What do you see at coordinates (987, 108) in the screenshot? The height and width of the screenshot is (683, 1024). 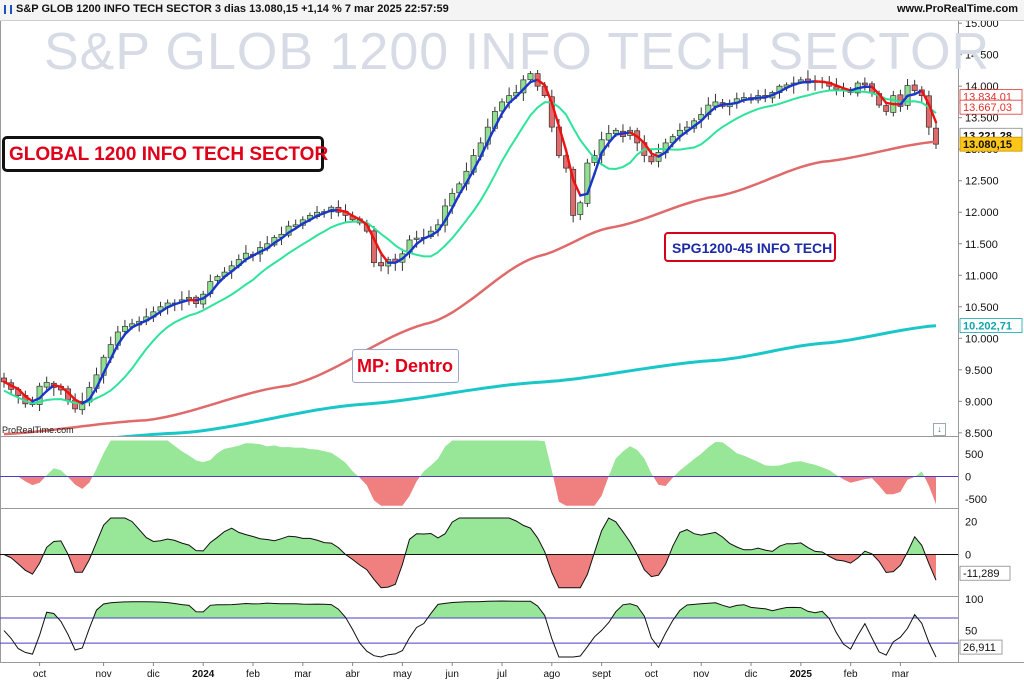 I see `price-tag-label: 13.667,03` at bounding box center [987, 108].